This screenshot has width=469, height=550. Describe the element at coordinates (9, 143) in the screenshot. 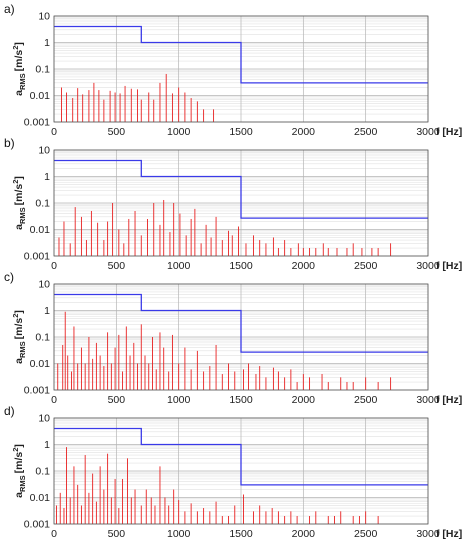

I see `panel-label: b)` at that location.